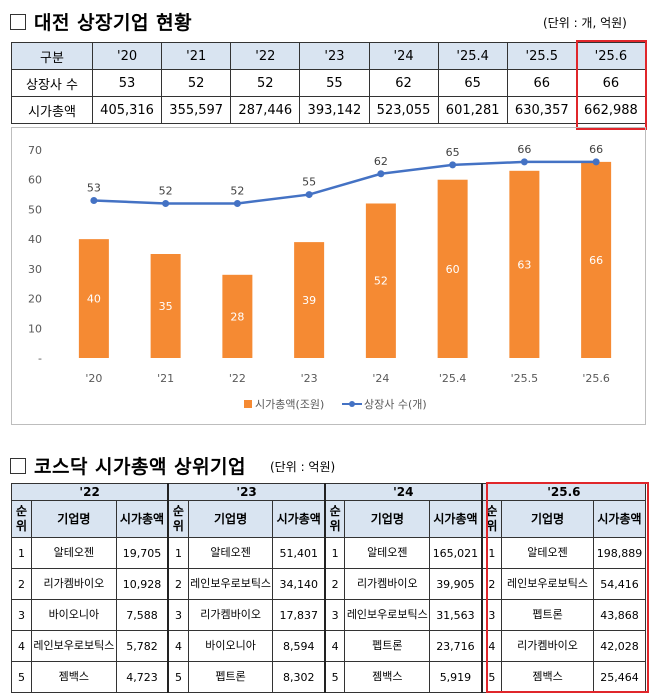  I want to click on y-tick-label: 50, so click(35, 209).